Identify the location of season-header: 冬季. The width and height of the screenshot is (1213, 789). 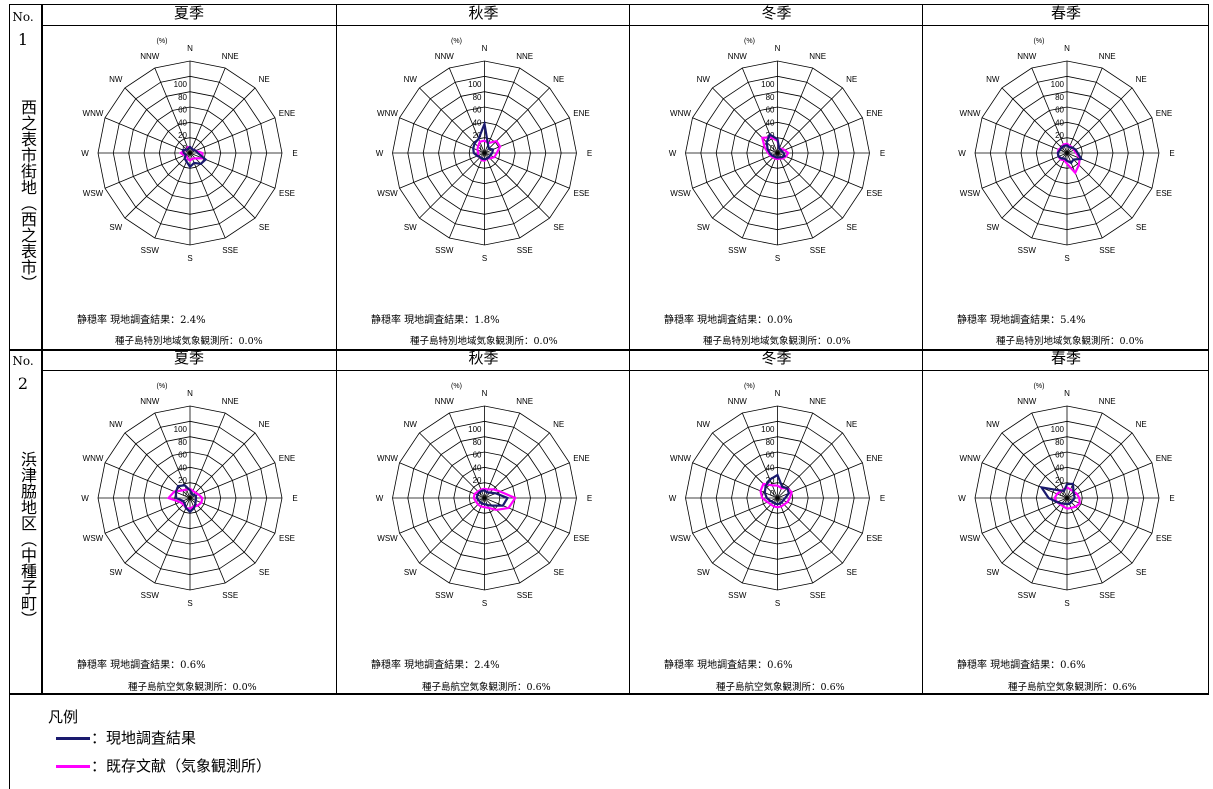
(776, 13).